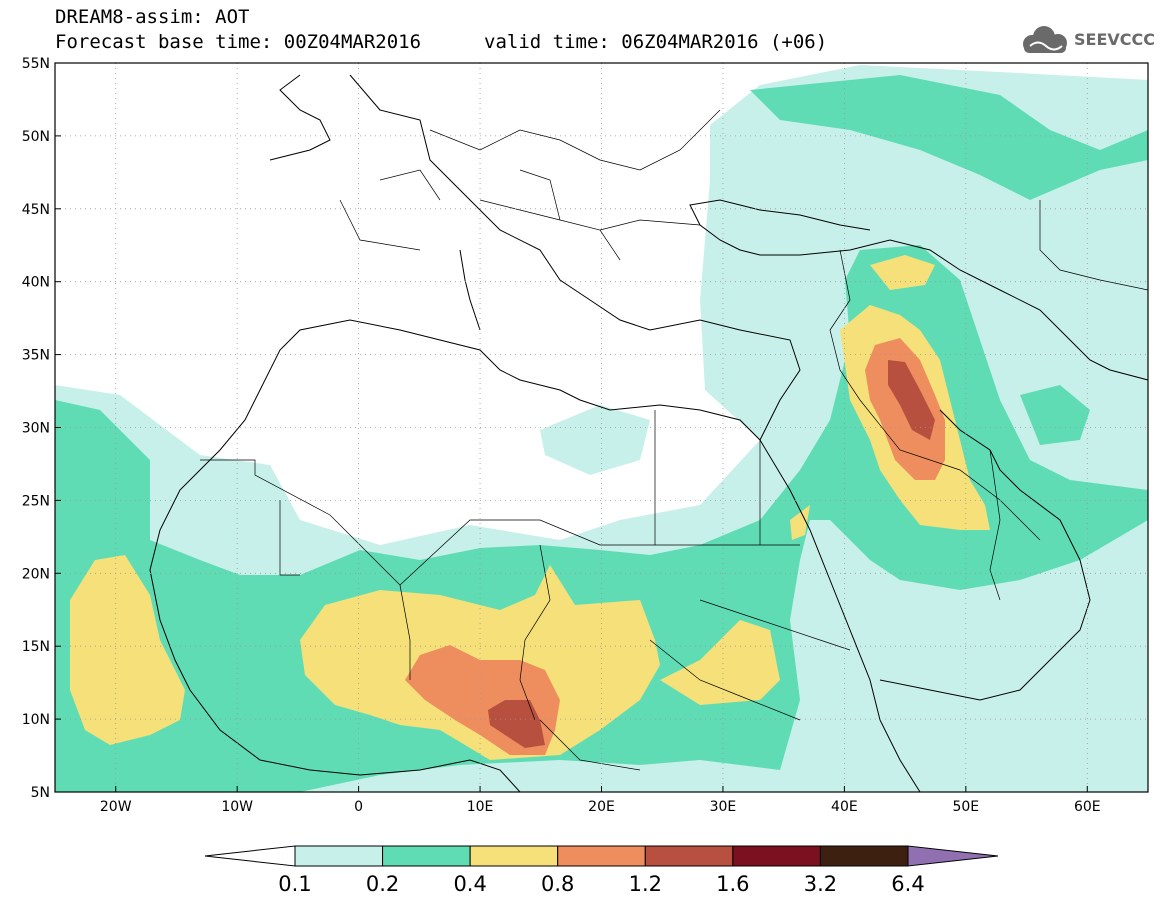 The height and width of the screenshot is (905, 1165). I want to click on lat-label-30N: 30N, so click(36, 429).